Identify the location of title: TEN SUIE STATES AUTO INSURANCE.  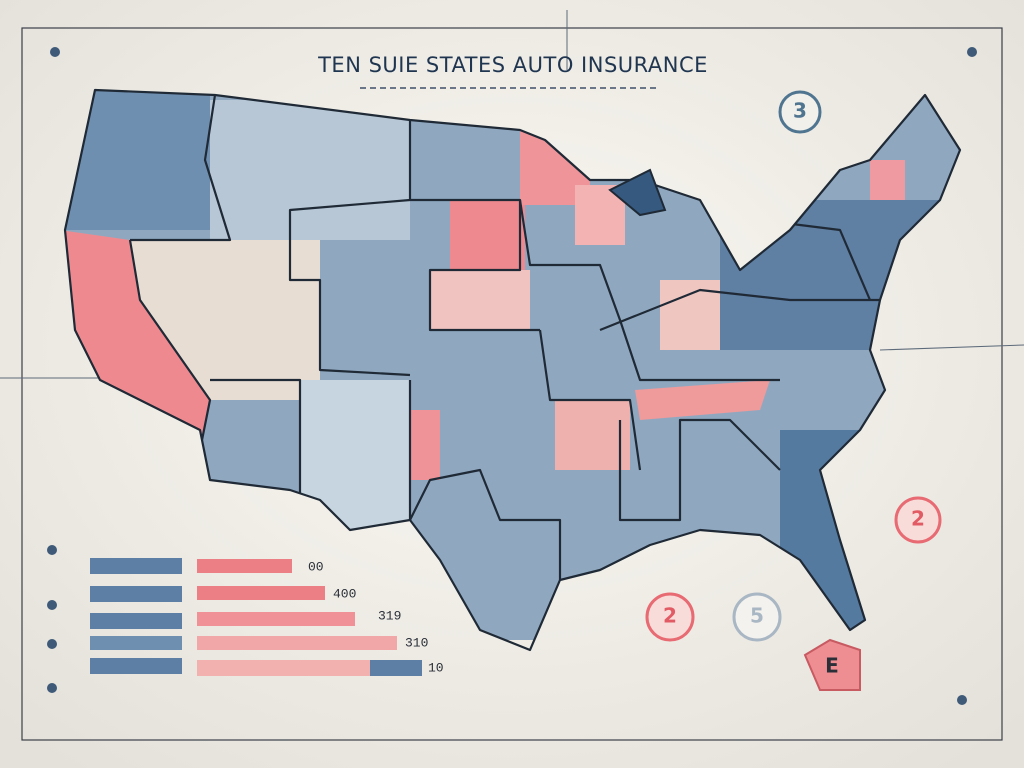
(512, 65).